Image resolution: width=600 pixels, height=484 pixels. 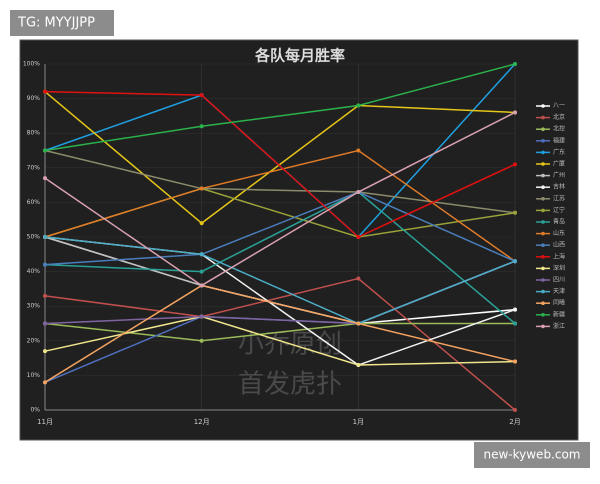 What do you see at coordinates (290, 385) in the screenshot?
I see `watermark: 首发虎扑` at bounding box center [290, 385].